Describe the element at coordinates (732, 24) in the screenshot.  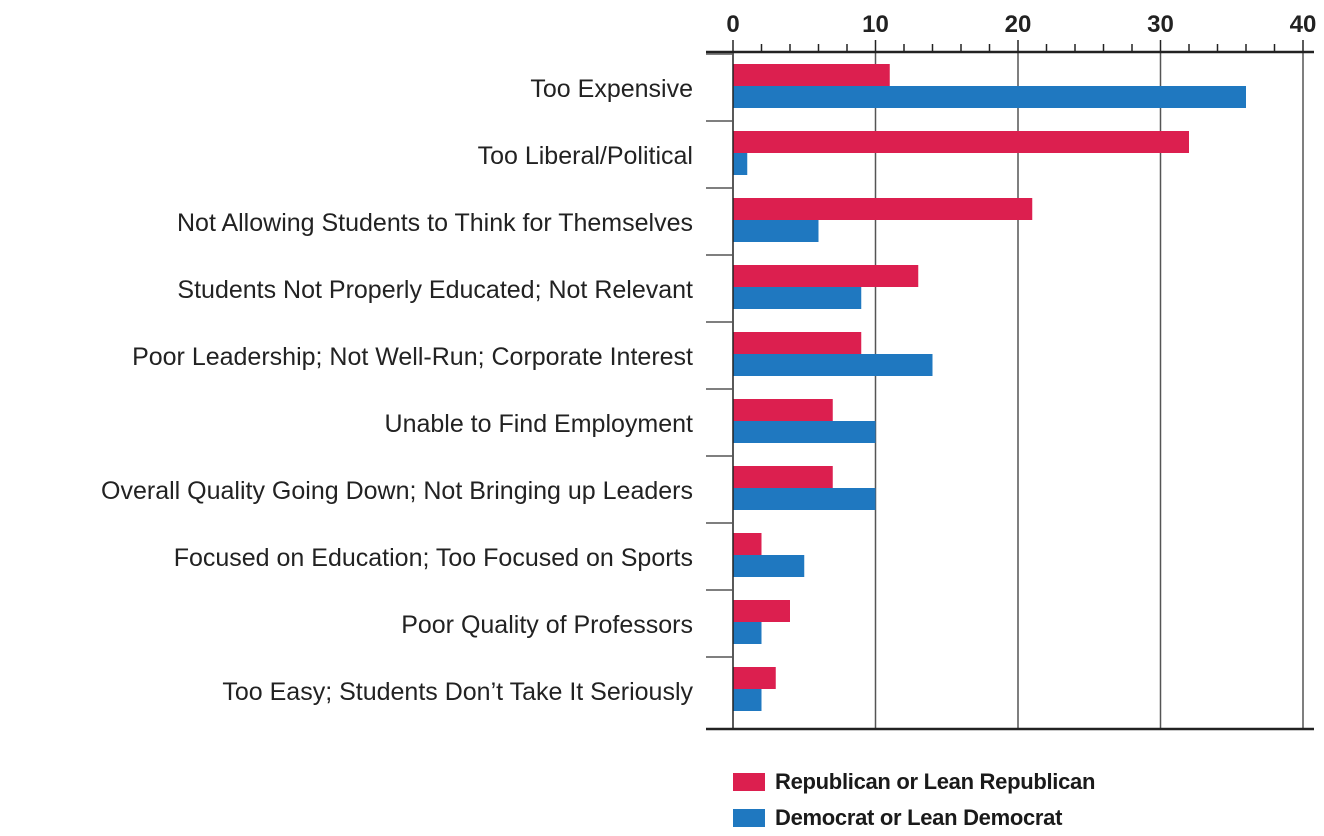
I see `x-tick-label: 0` at that location.